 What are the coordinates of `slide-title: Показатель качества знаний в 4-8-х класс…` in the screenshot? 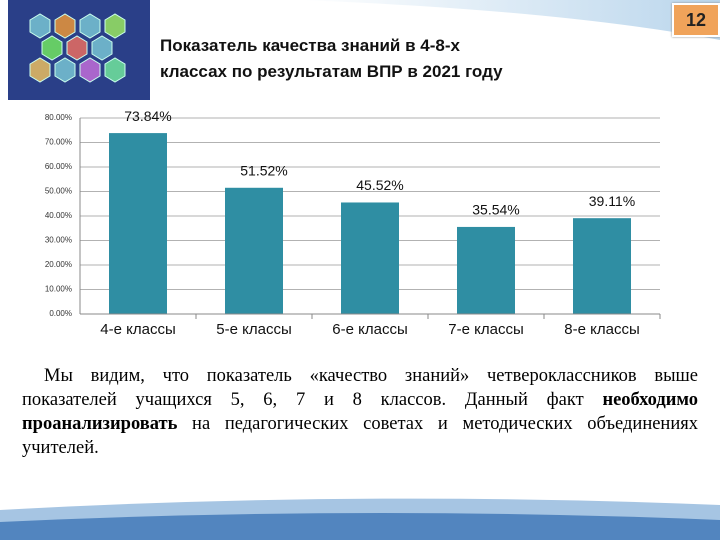 It's located at (331, 59).